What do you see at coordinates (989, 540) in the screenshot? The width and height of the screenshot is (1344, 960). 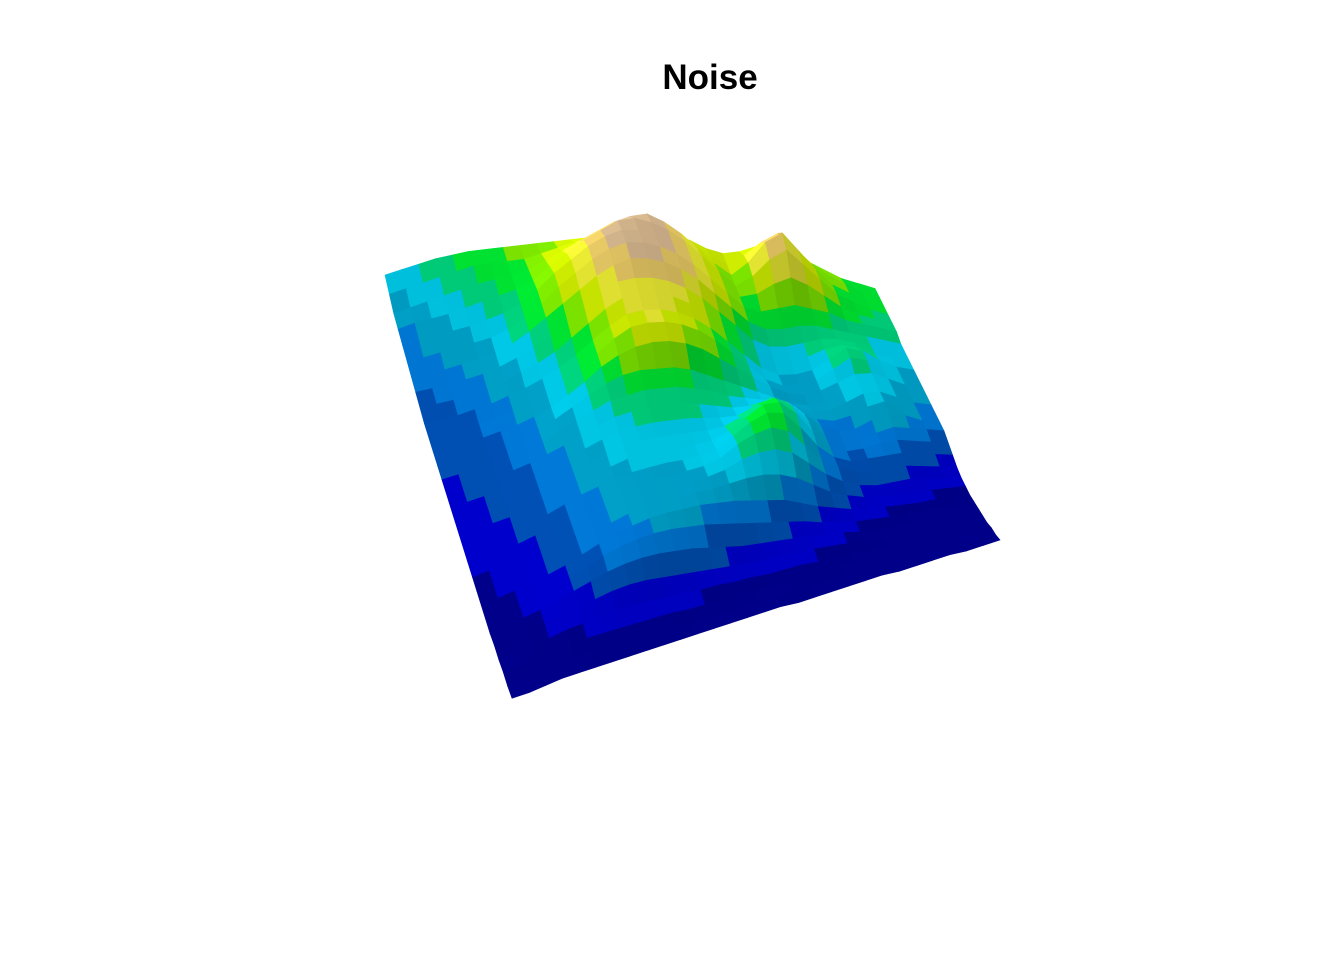 I see `surface-facet` at bounding box center [989, 540].